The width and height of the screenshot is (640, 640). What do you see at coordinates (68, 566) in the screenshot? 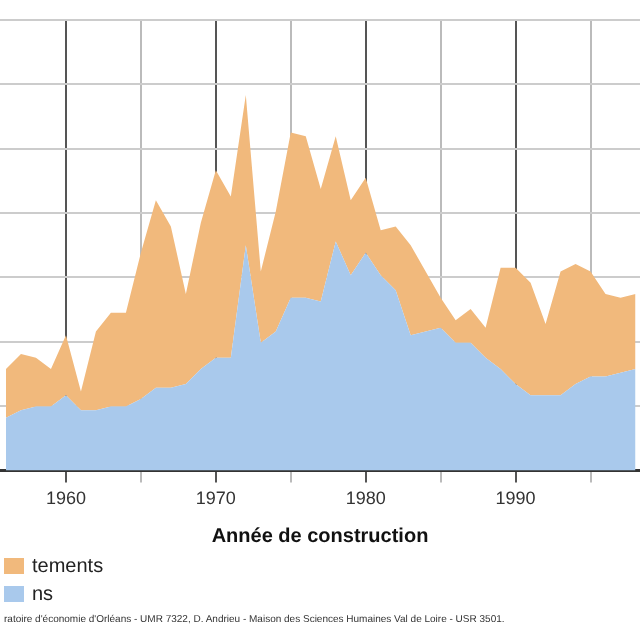
I see `legend-label: tements` at bounding box center [68, 566].